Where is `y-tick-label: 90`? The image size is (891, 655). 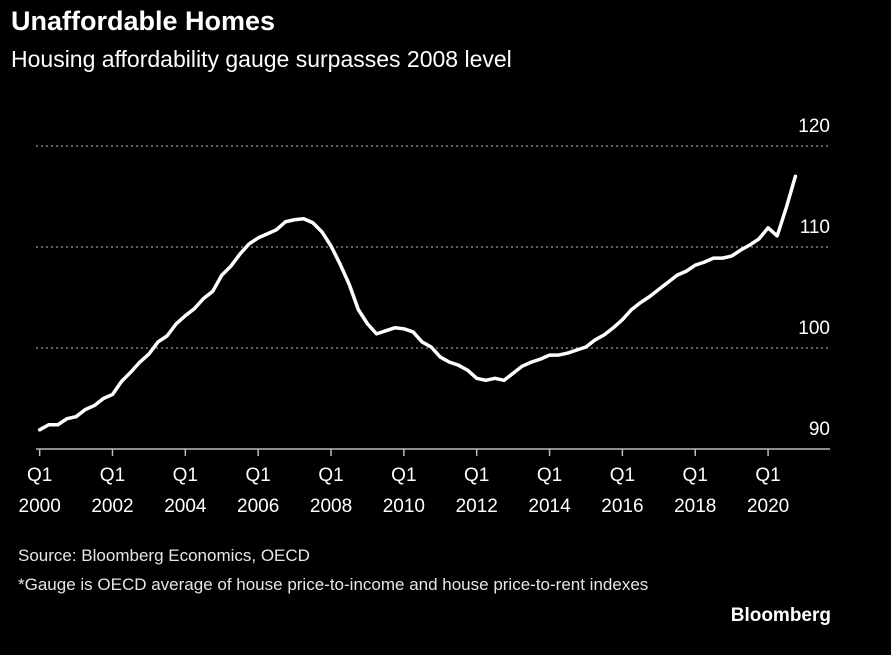 y-tick-label: 90 is located at coordinates (819, 429).